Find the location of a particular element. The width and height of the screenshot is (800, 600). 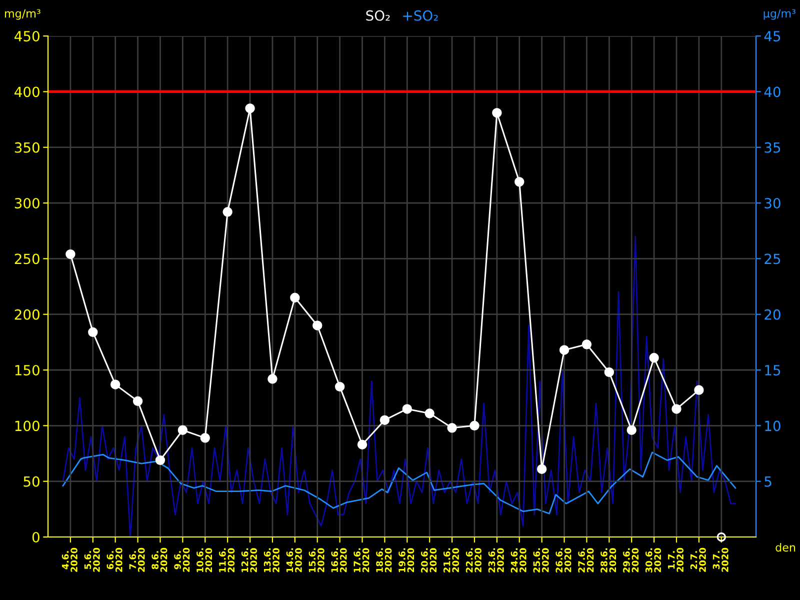

x-tick-label: 24.6. 2020 is located at coordinates (518, 560).